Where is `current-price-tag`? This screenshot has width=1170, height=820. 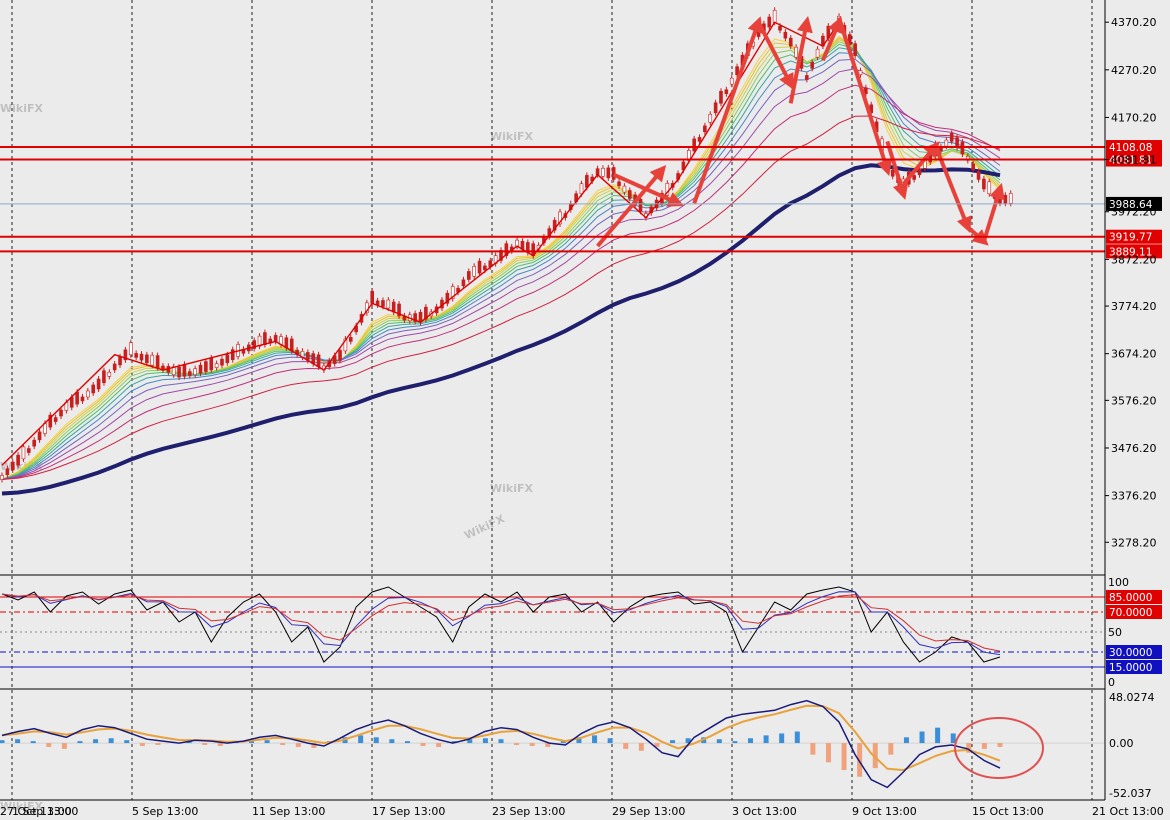 current-price-tag is located at coordinates (1134, 203).